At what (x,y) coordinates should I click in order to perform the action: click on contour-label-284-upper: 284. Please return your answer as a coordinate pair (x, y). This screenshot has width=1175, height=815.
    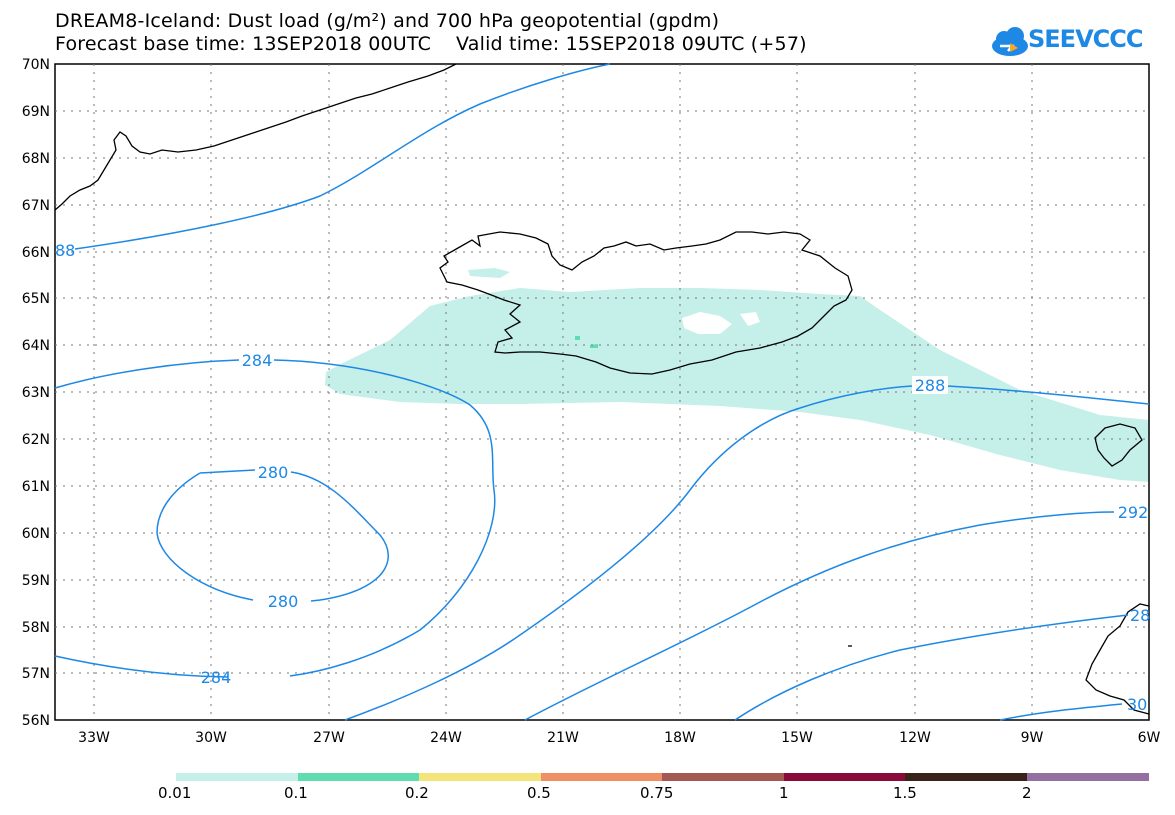
    Looking at the image, I should click on (257, 360).